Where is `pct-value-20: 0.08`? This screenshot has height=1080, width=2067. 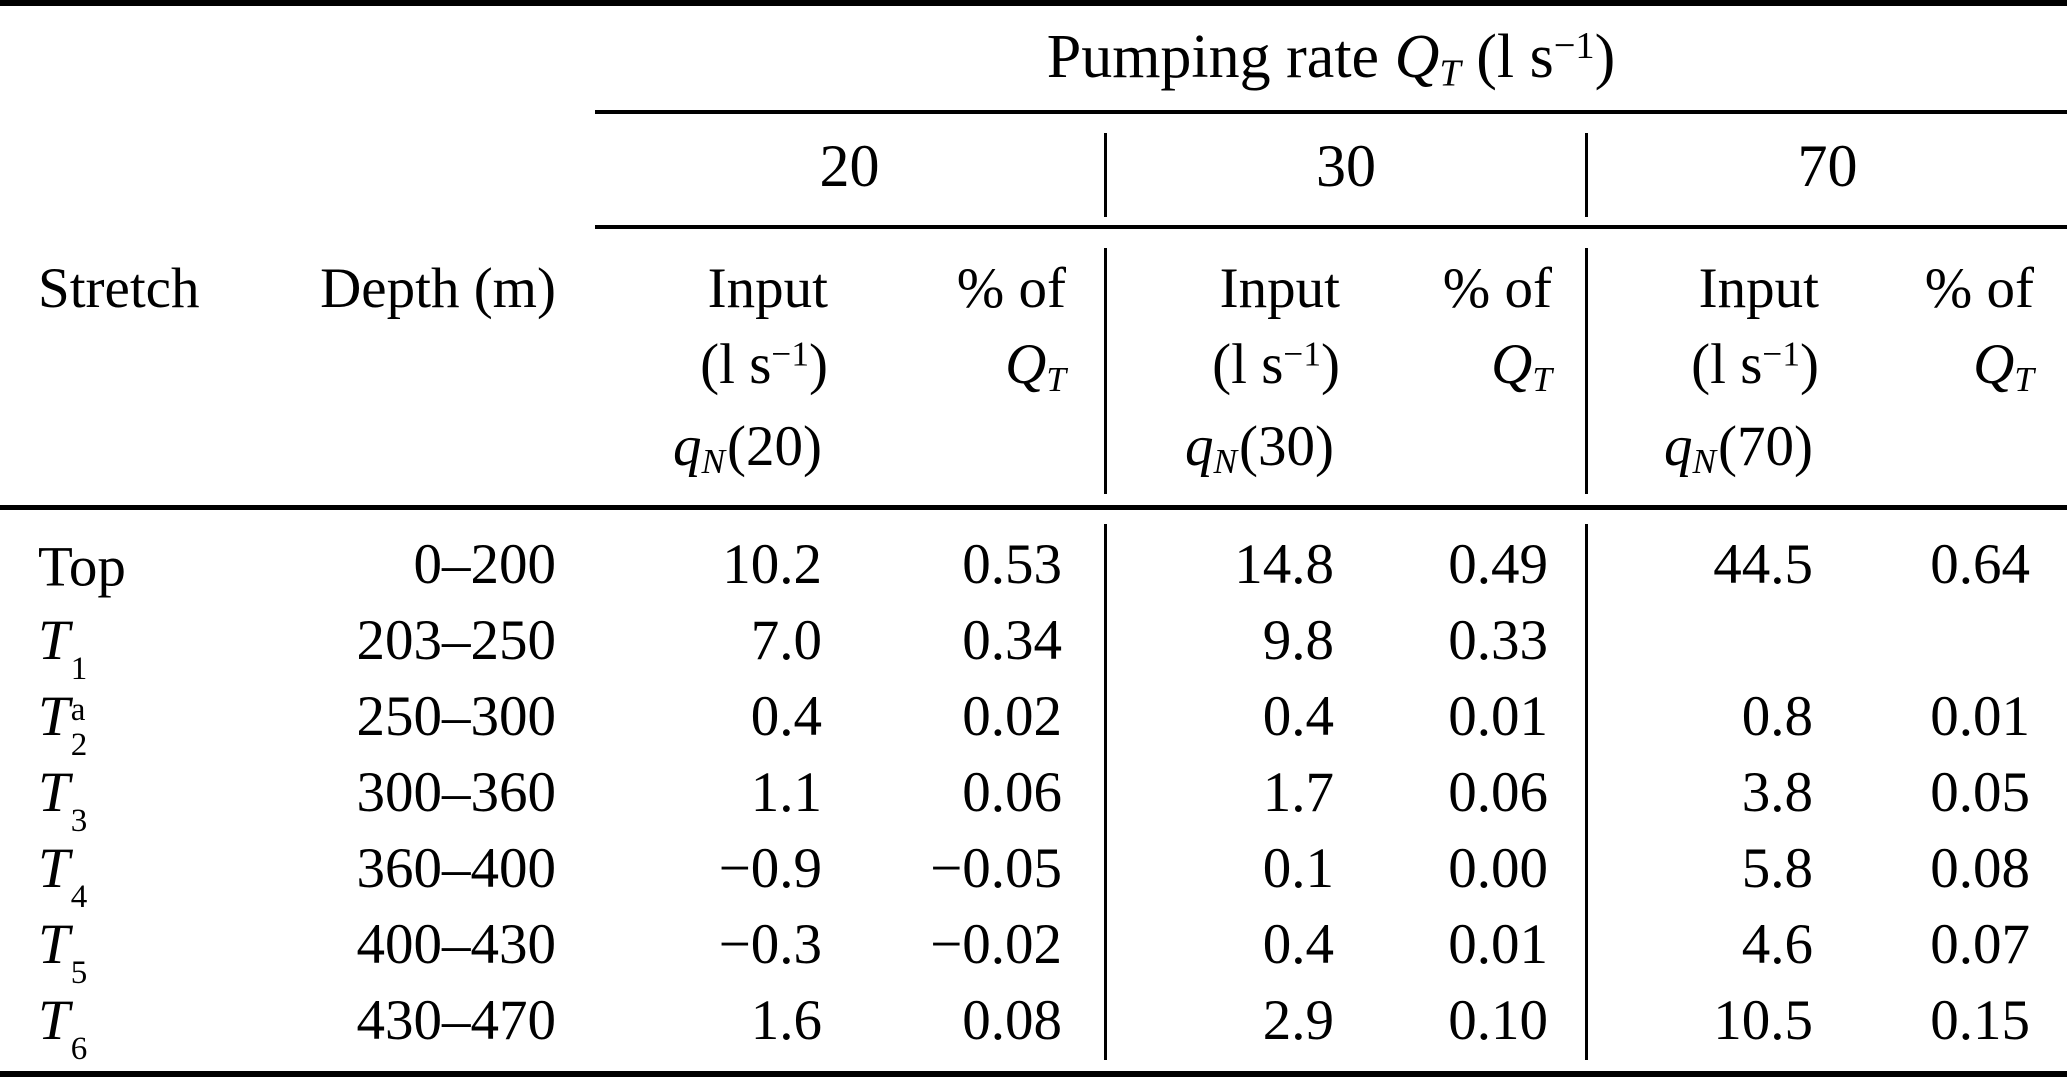 pct-value-20: 0.08 is located at coordinates (1012, 1020).